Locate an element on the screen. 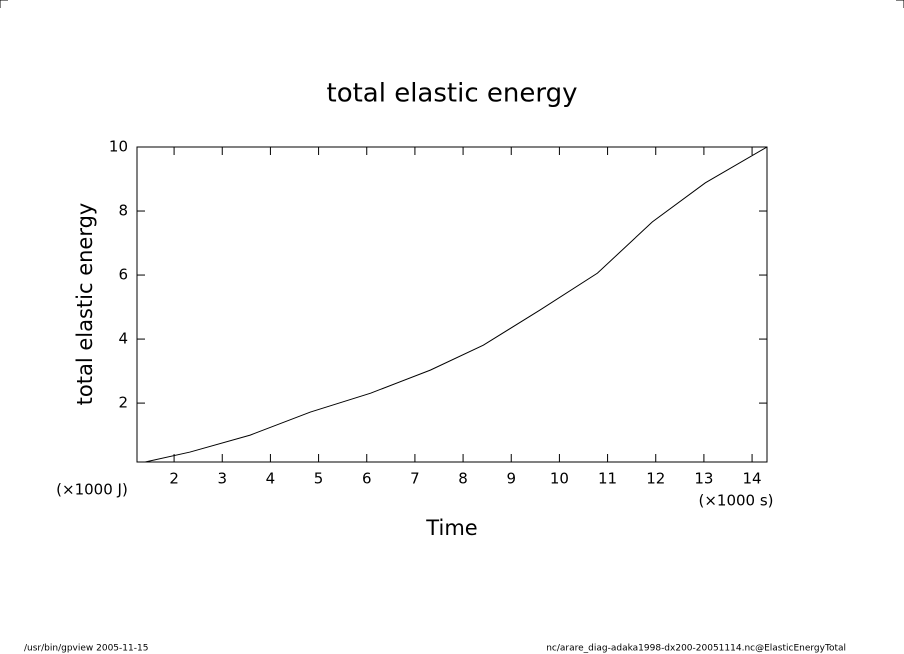  y-tick-label: 2 is located at coordinates (123, 403).